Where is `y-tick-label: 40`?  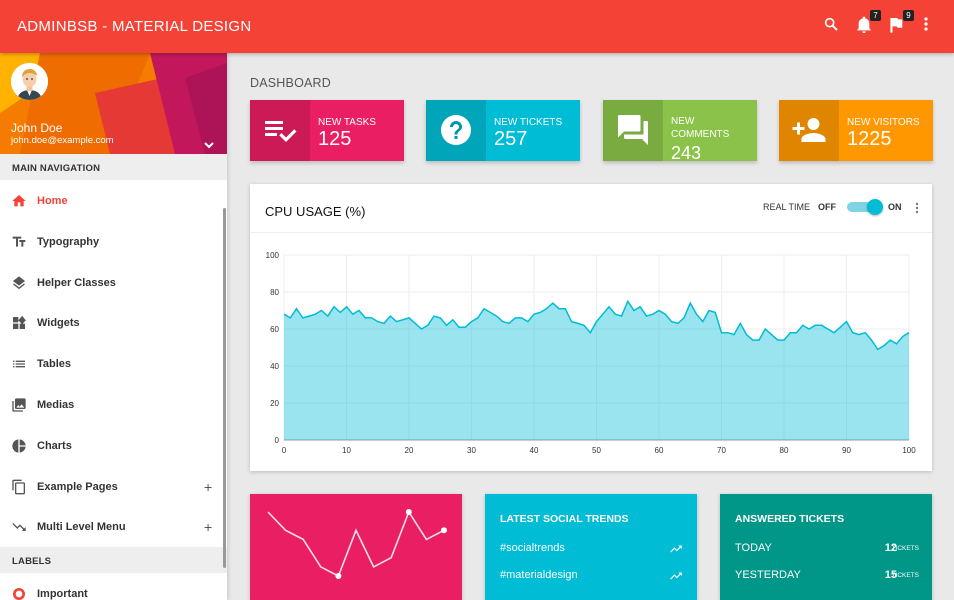 y-tick-label: 40 is located at coordinates (274, 366).